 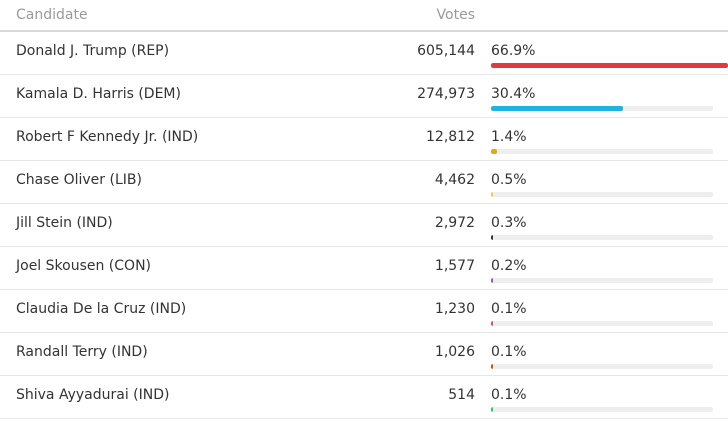 What do you see at coordinates (364, 16) in the screenshot?
I see `table-header: Candidate Votes` at bounding box center [364, 16].